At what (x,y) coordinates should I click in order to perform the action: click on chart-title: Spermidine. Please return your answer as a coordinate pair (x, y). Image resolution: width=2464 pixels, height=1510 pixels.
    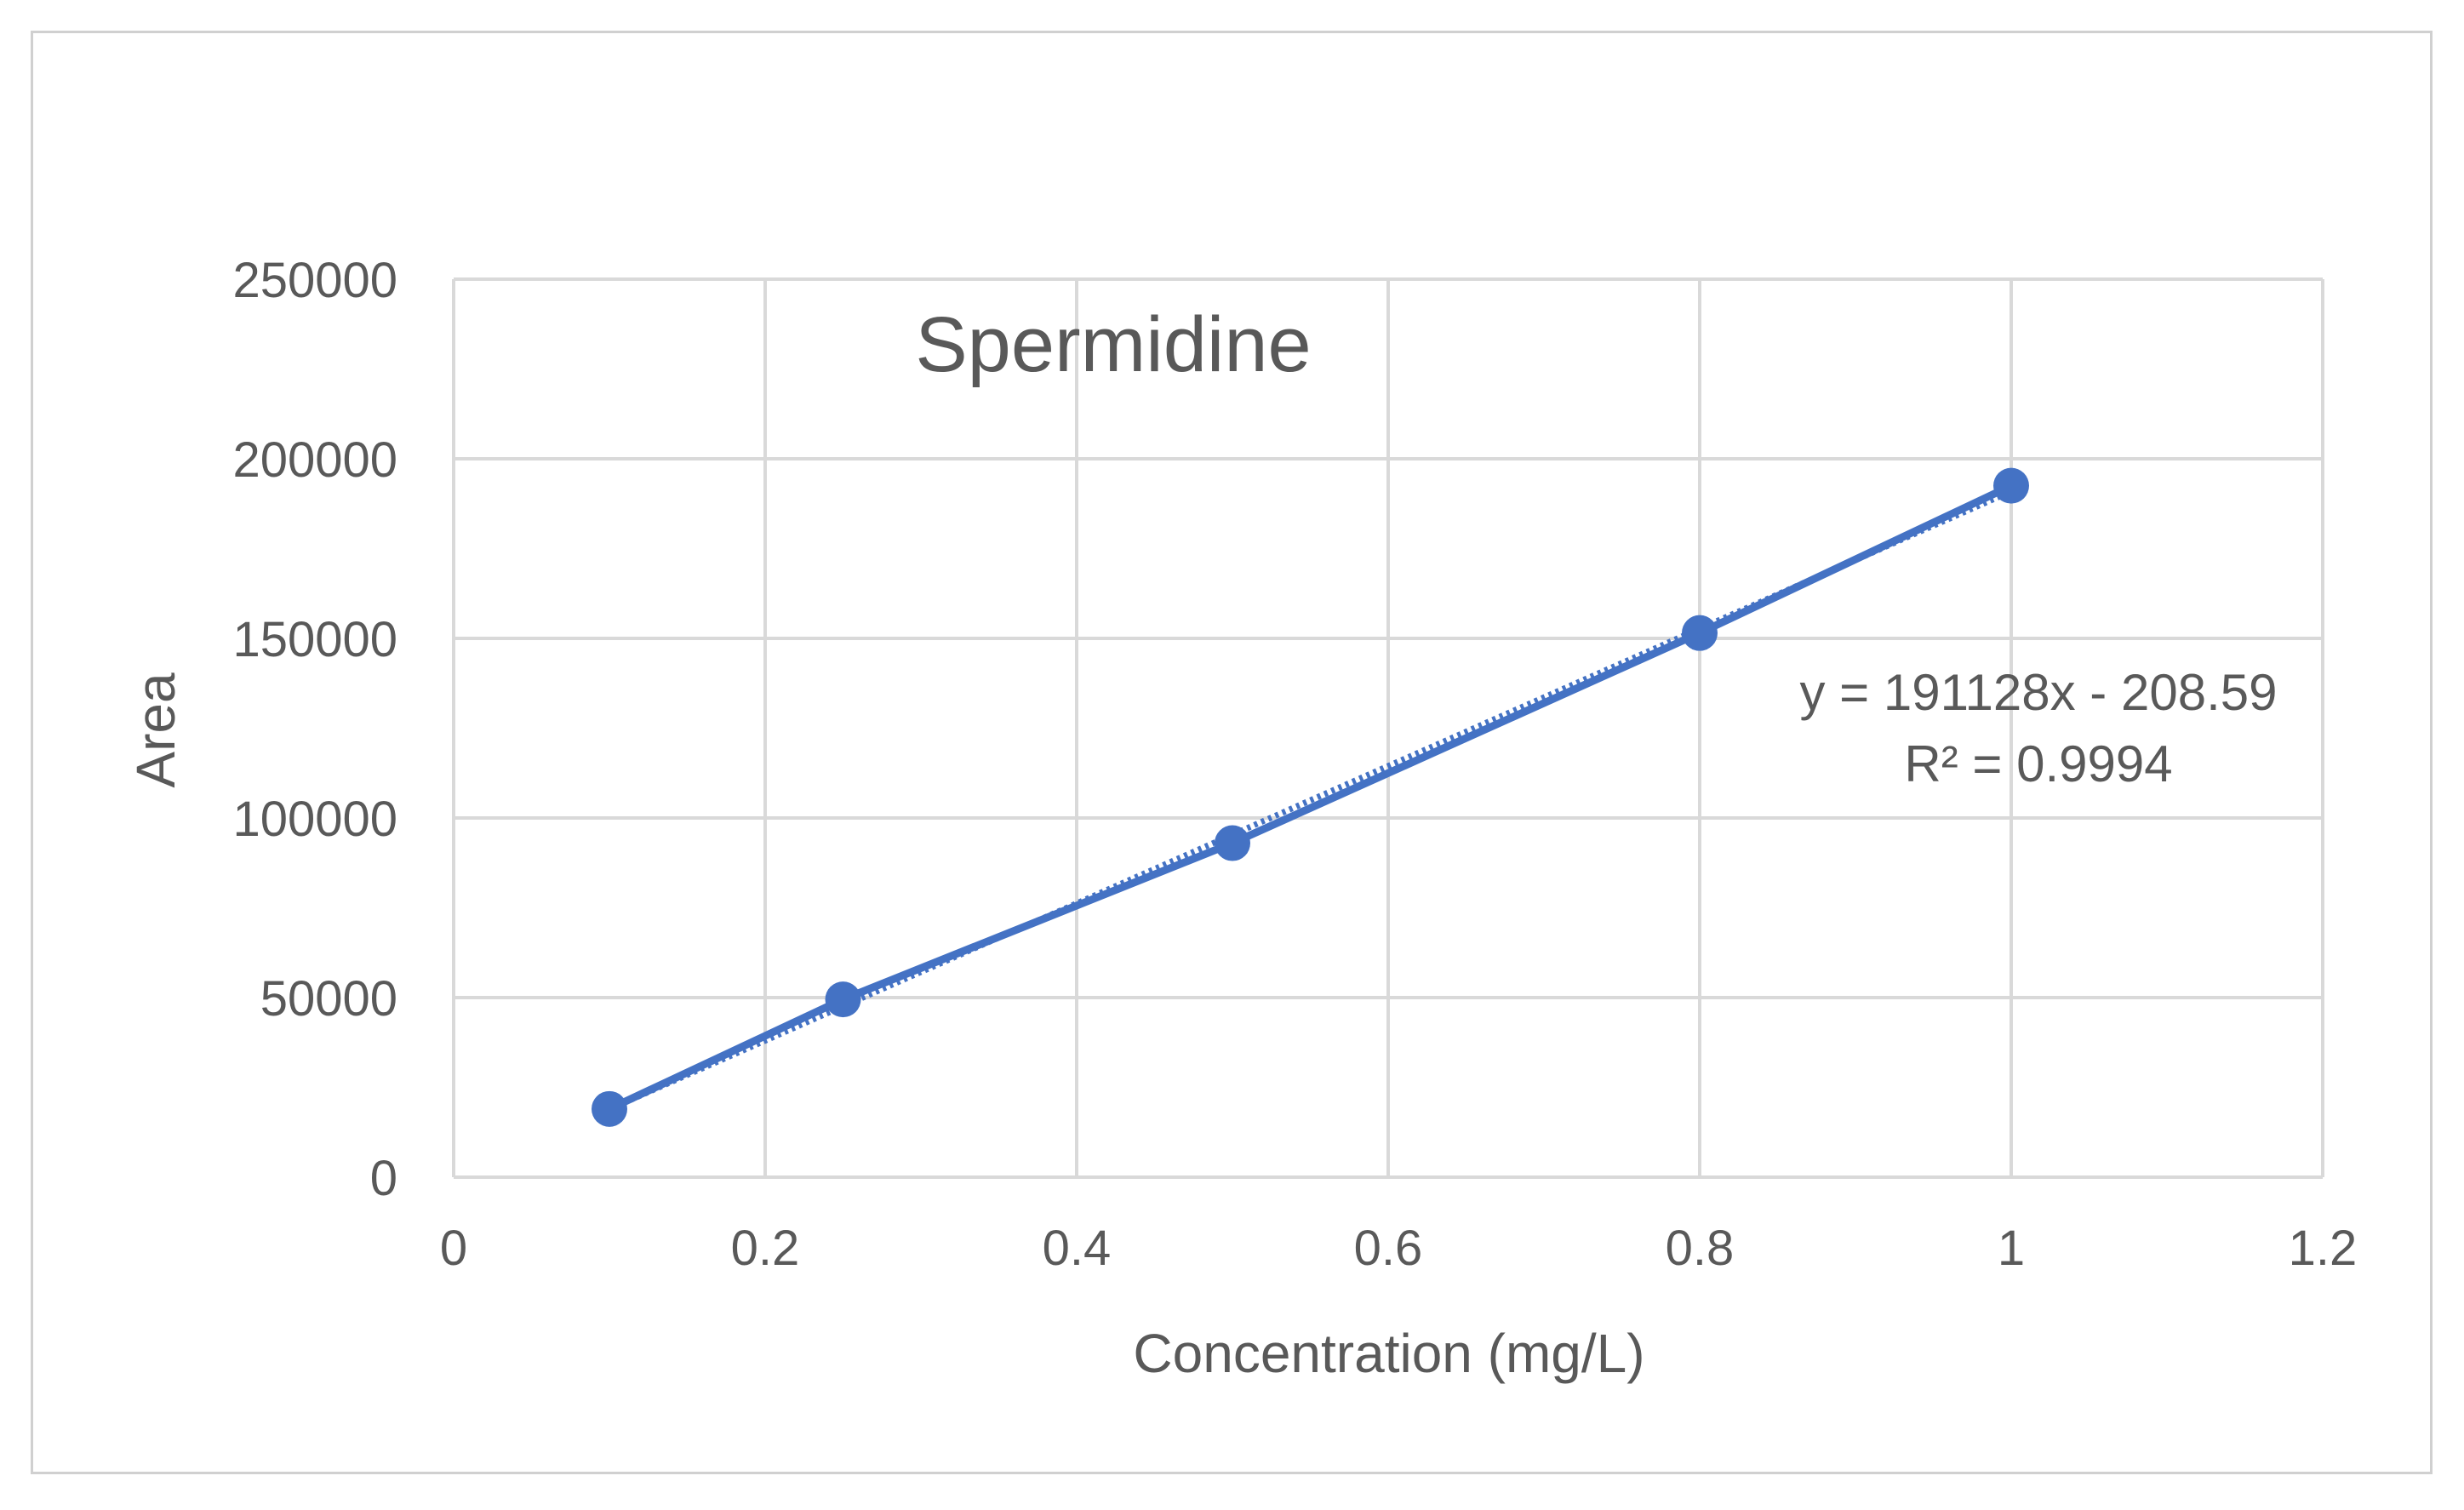
    Looking at the image, I should click on (1113, 344).